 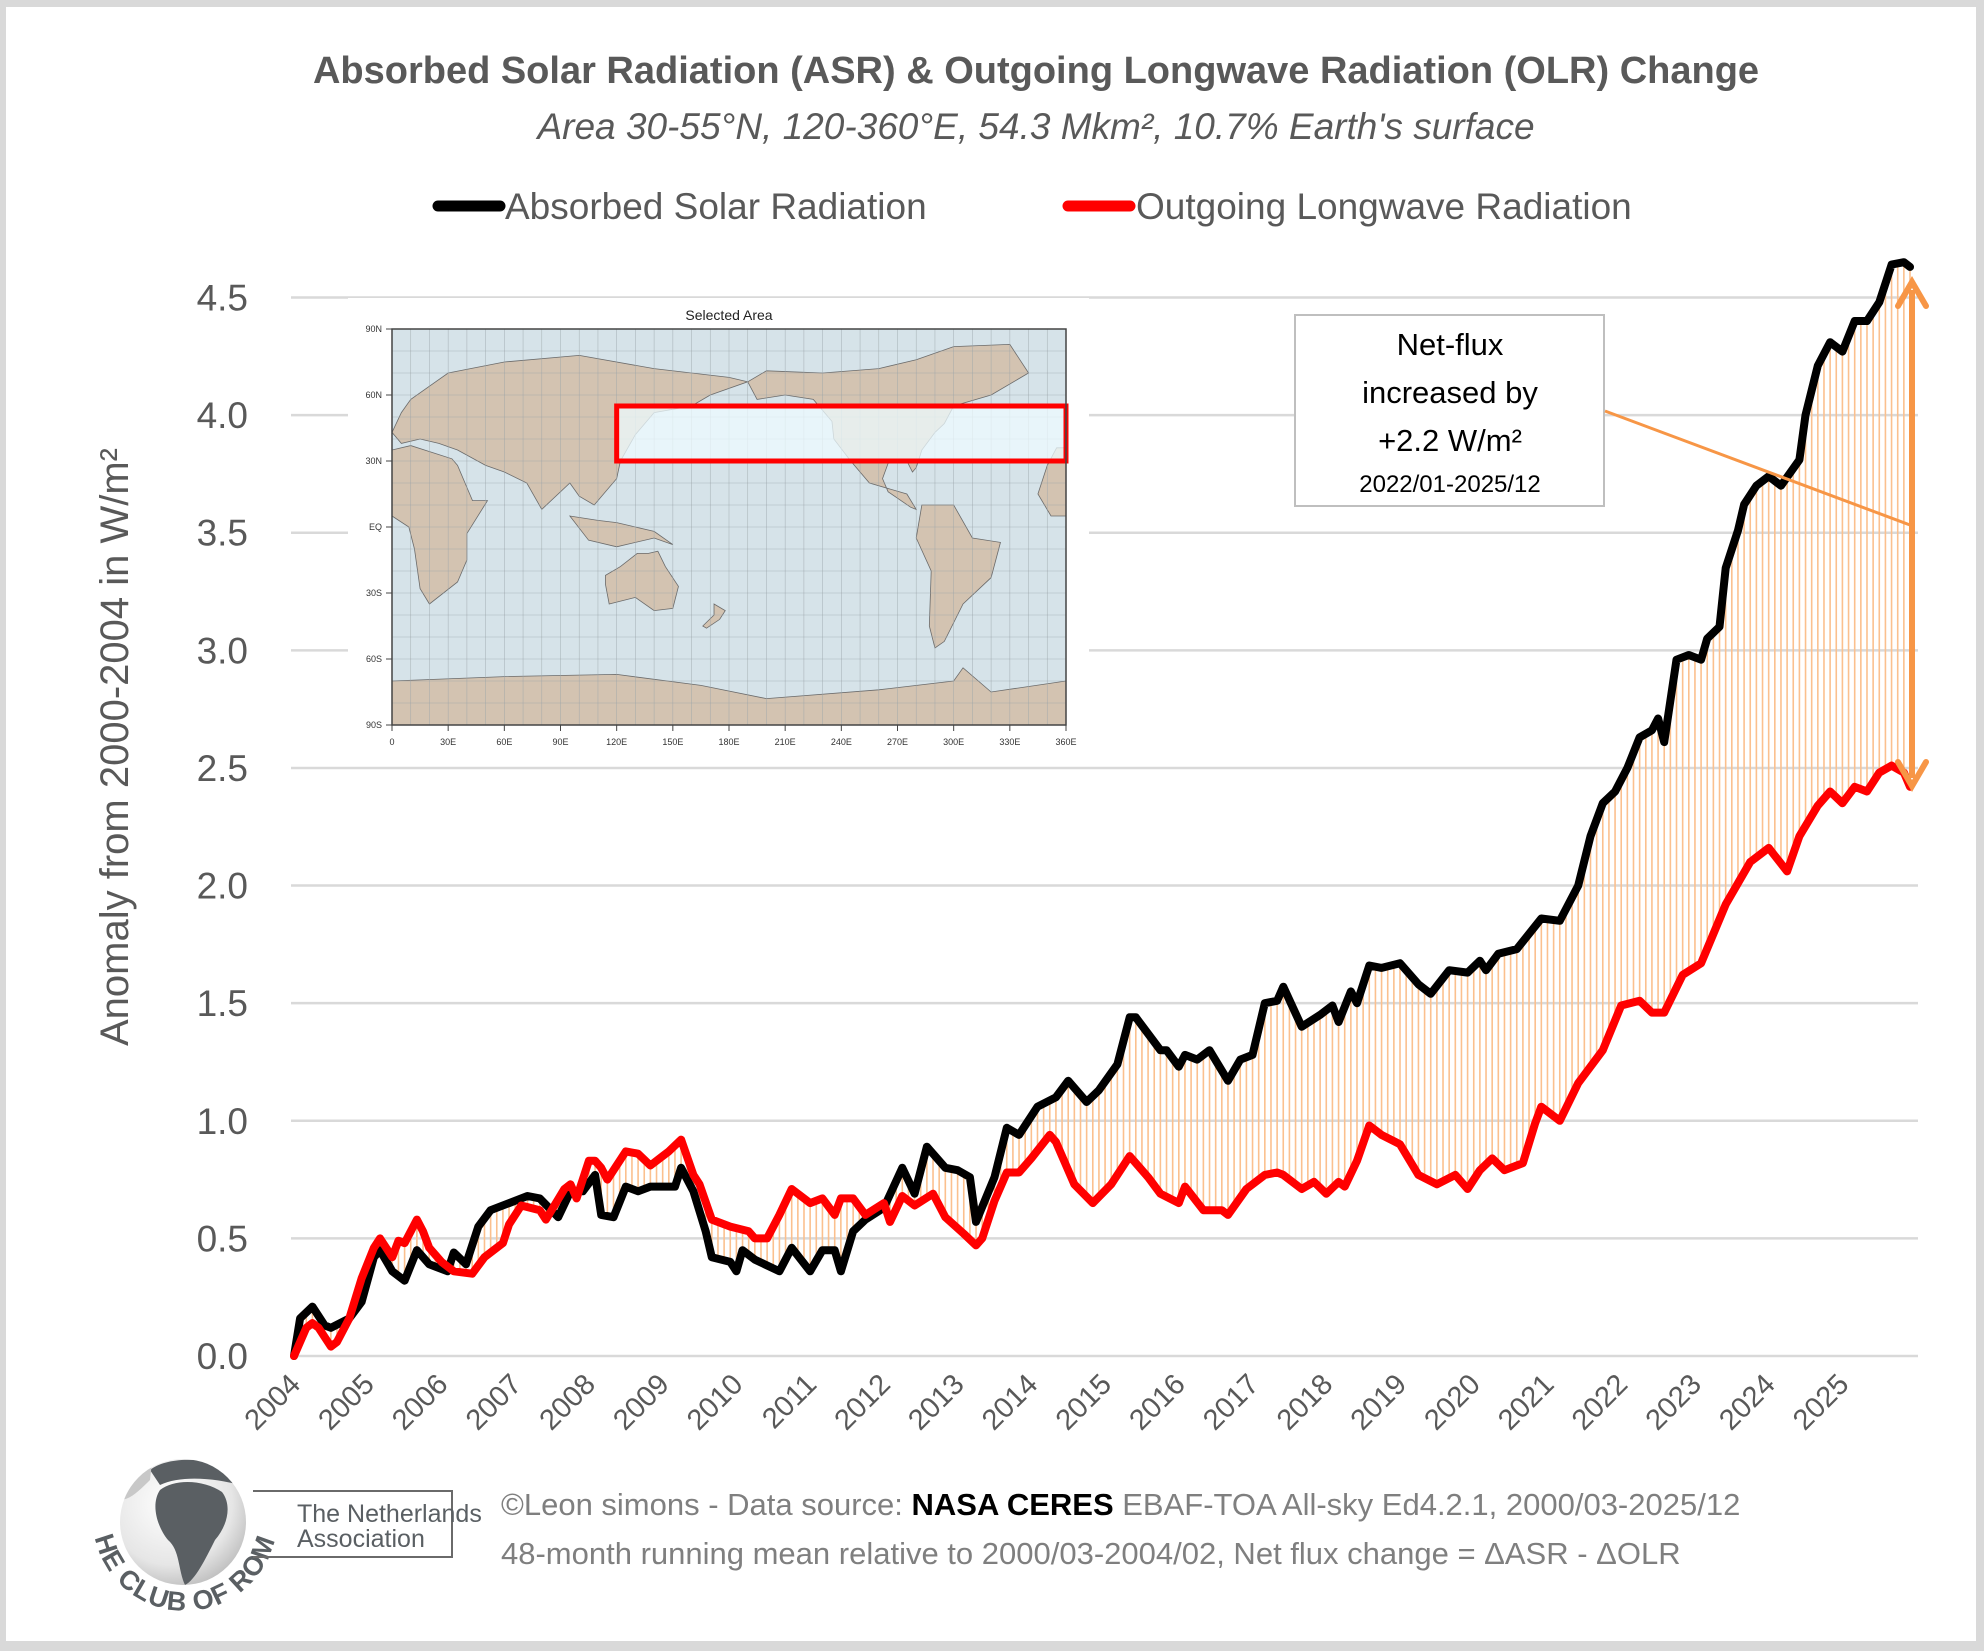 I want to click on x-tick-label: 2016, so click(x=1158, y=1402).